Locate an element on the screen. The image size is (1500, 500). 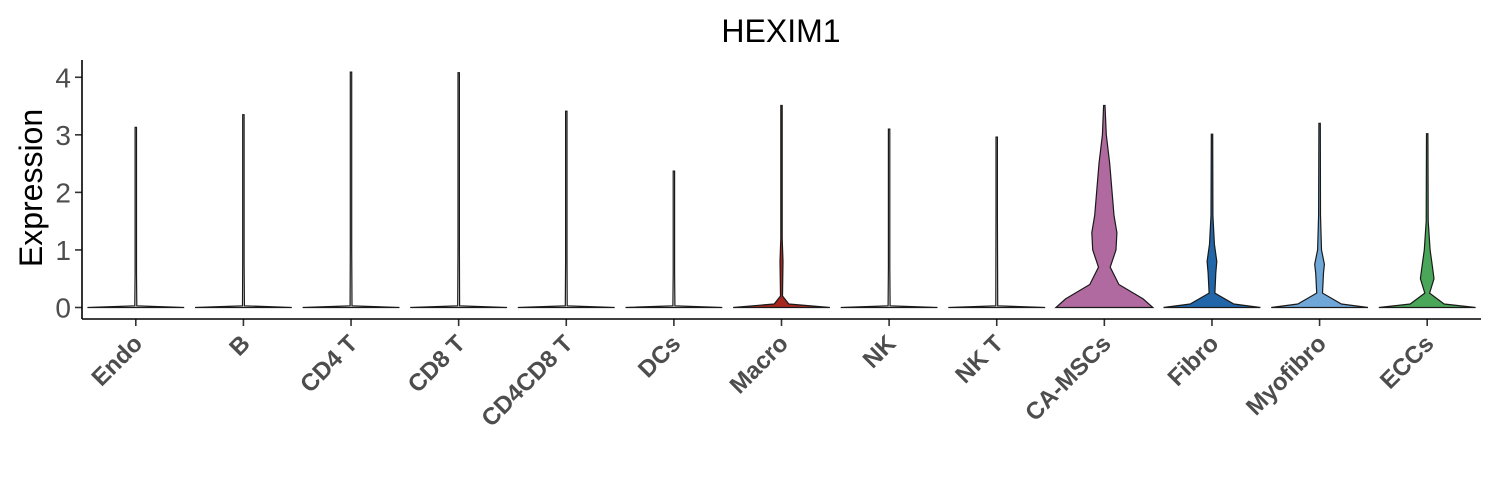
x-tick-label-cd4-t: CD4 T is located at coordinates (329, 364).